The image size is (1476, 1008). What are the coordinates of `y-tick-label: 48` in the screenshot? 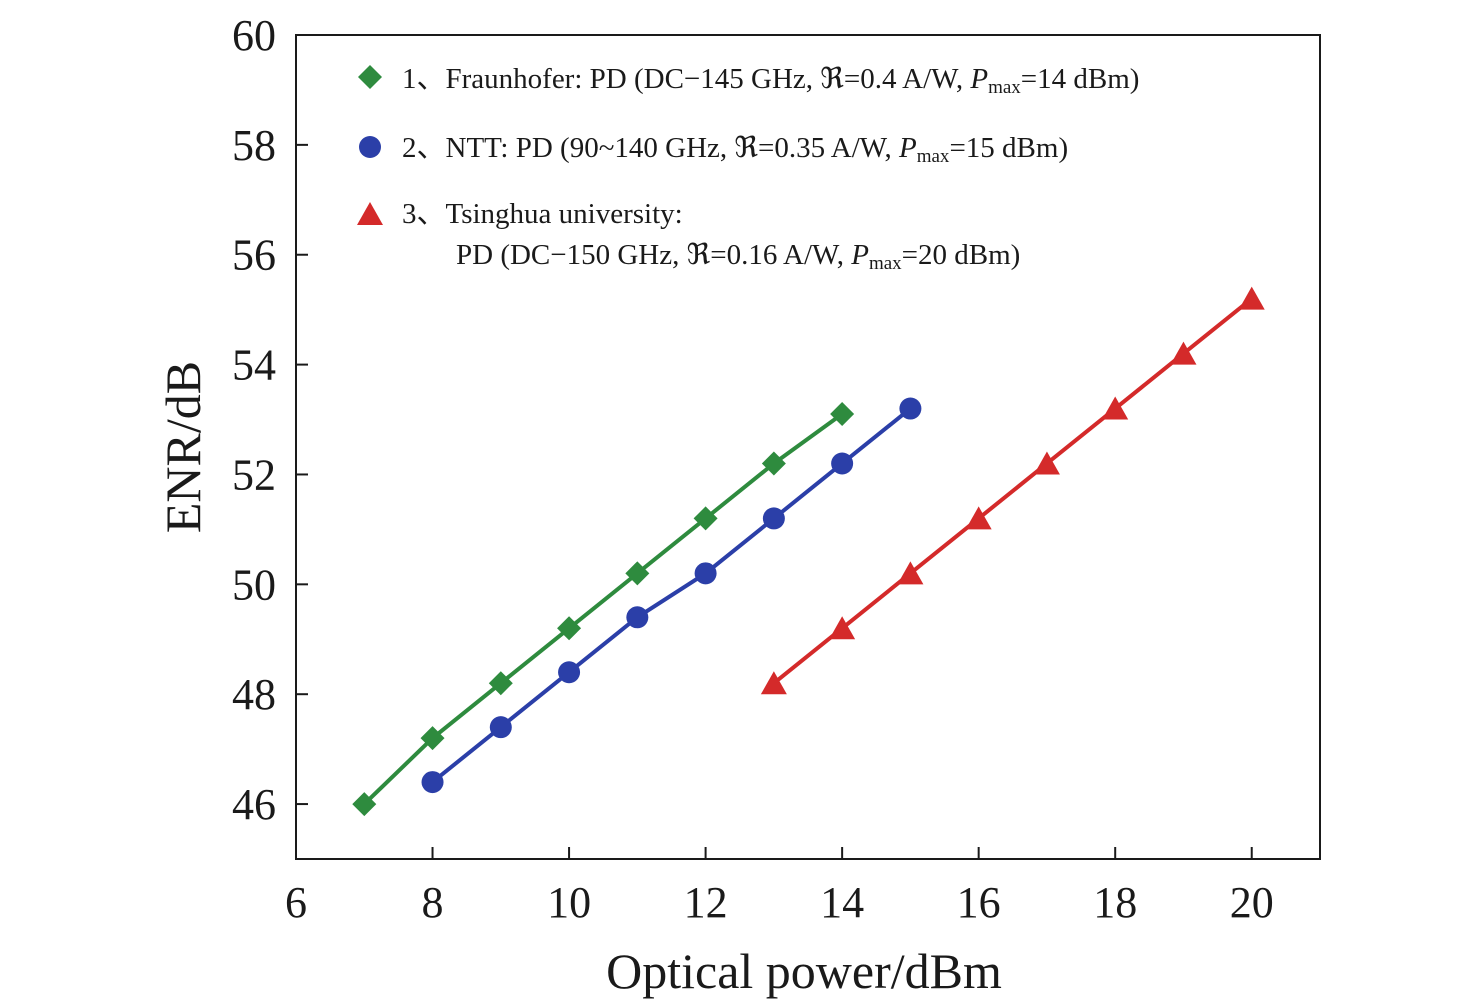 It's located at (254, 694).